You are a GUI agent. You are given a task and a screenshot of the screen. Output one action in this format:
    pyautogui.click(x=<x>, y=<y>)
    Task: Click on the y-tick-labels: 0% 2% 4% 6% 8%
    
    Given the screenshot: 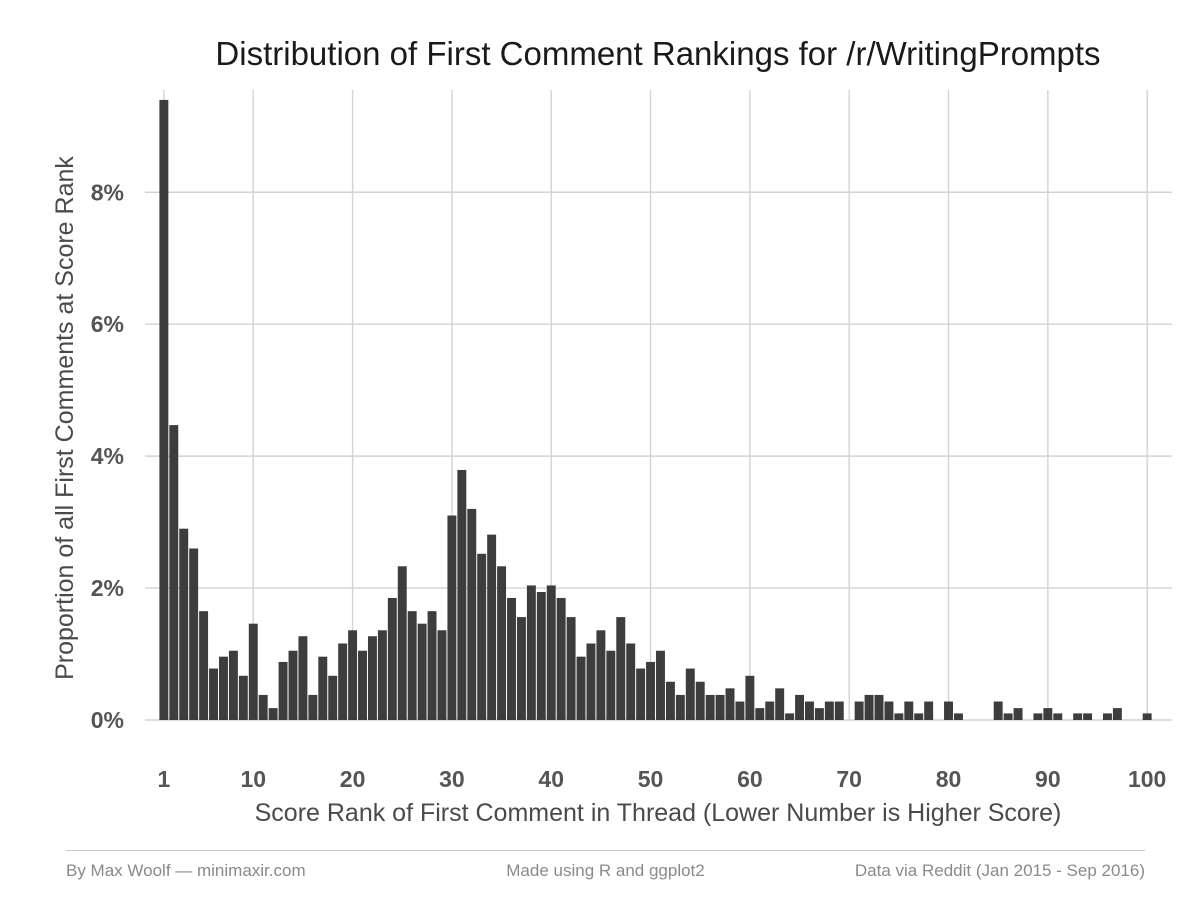 What is the action you would take?
    pyautogui.click(x=107, y=456)
    